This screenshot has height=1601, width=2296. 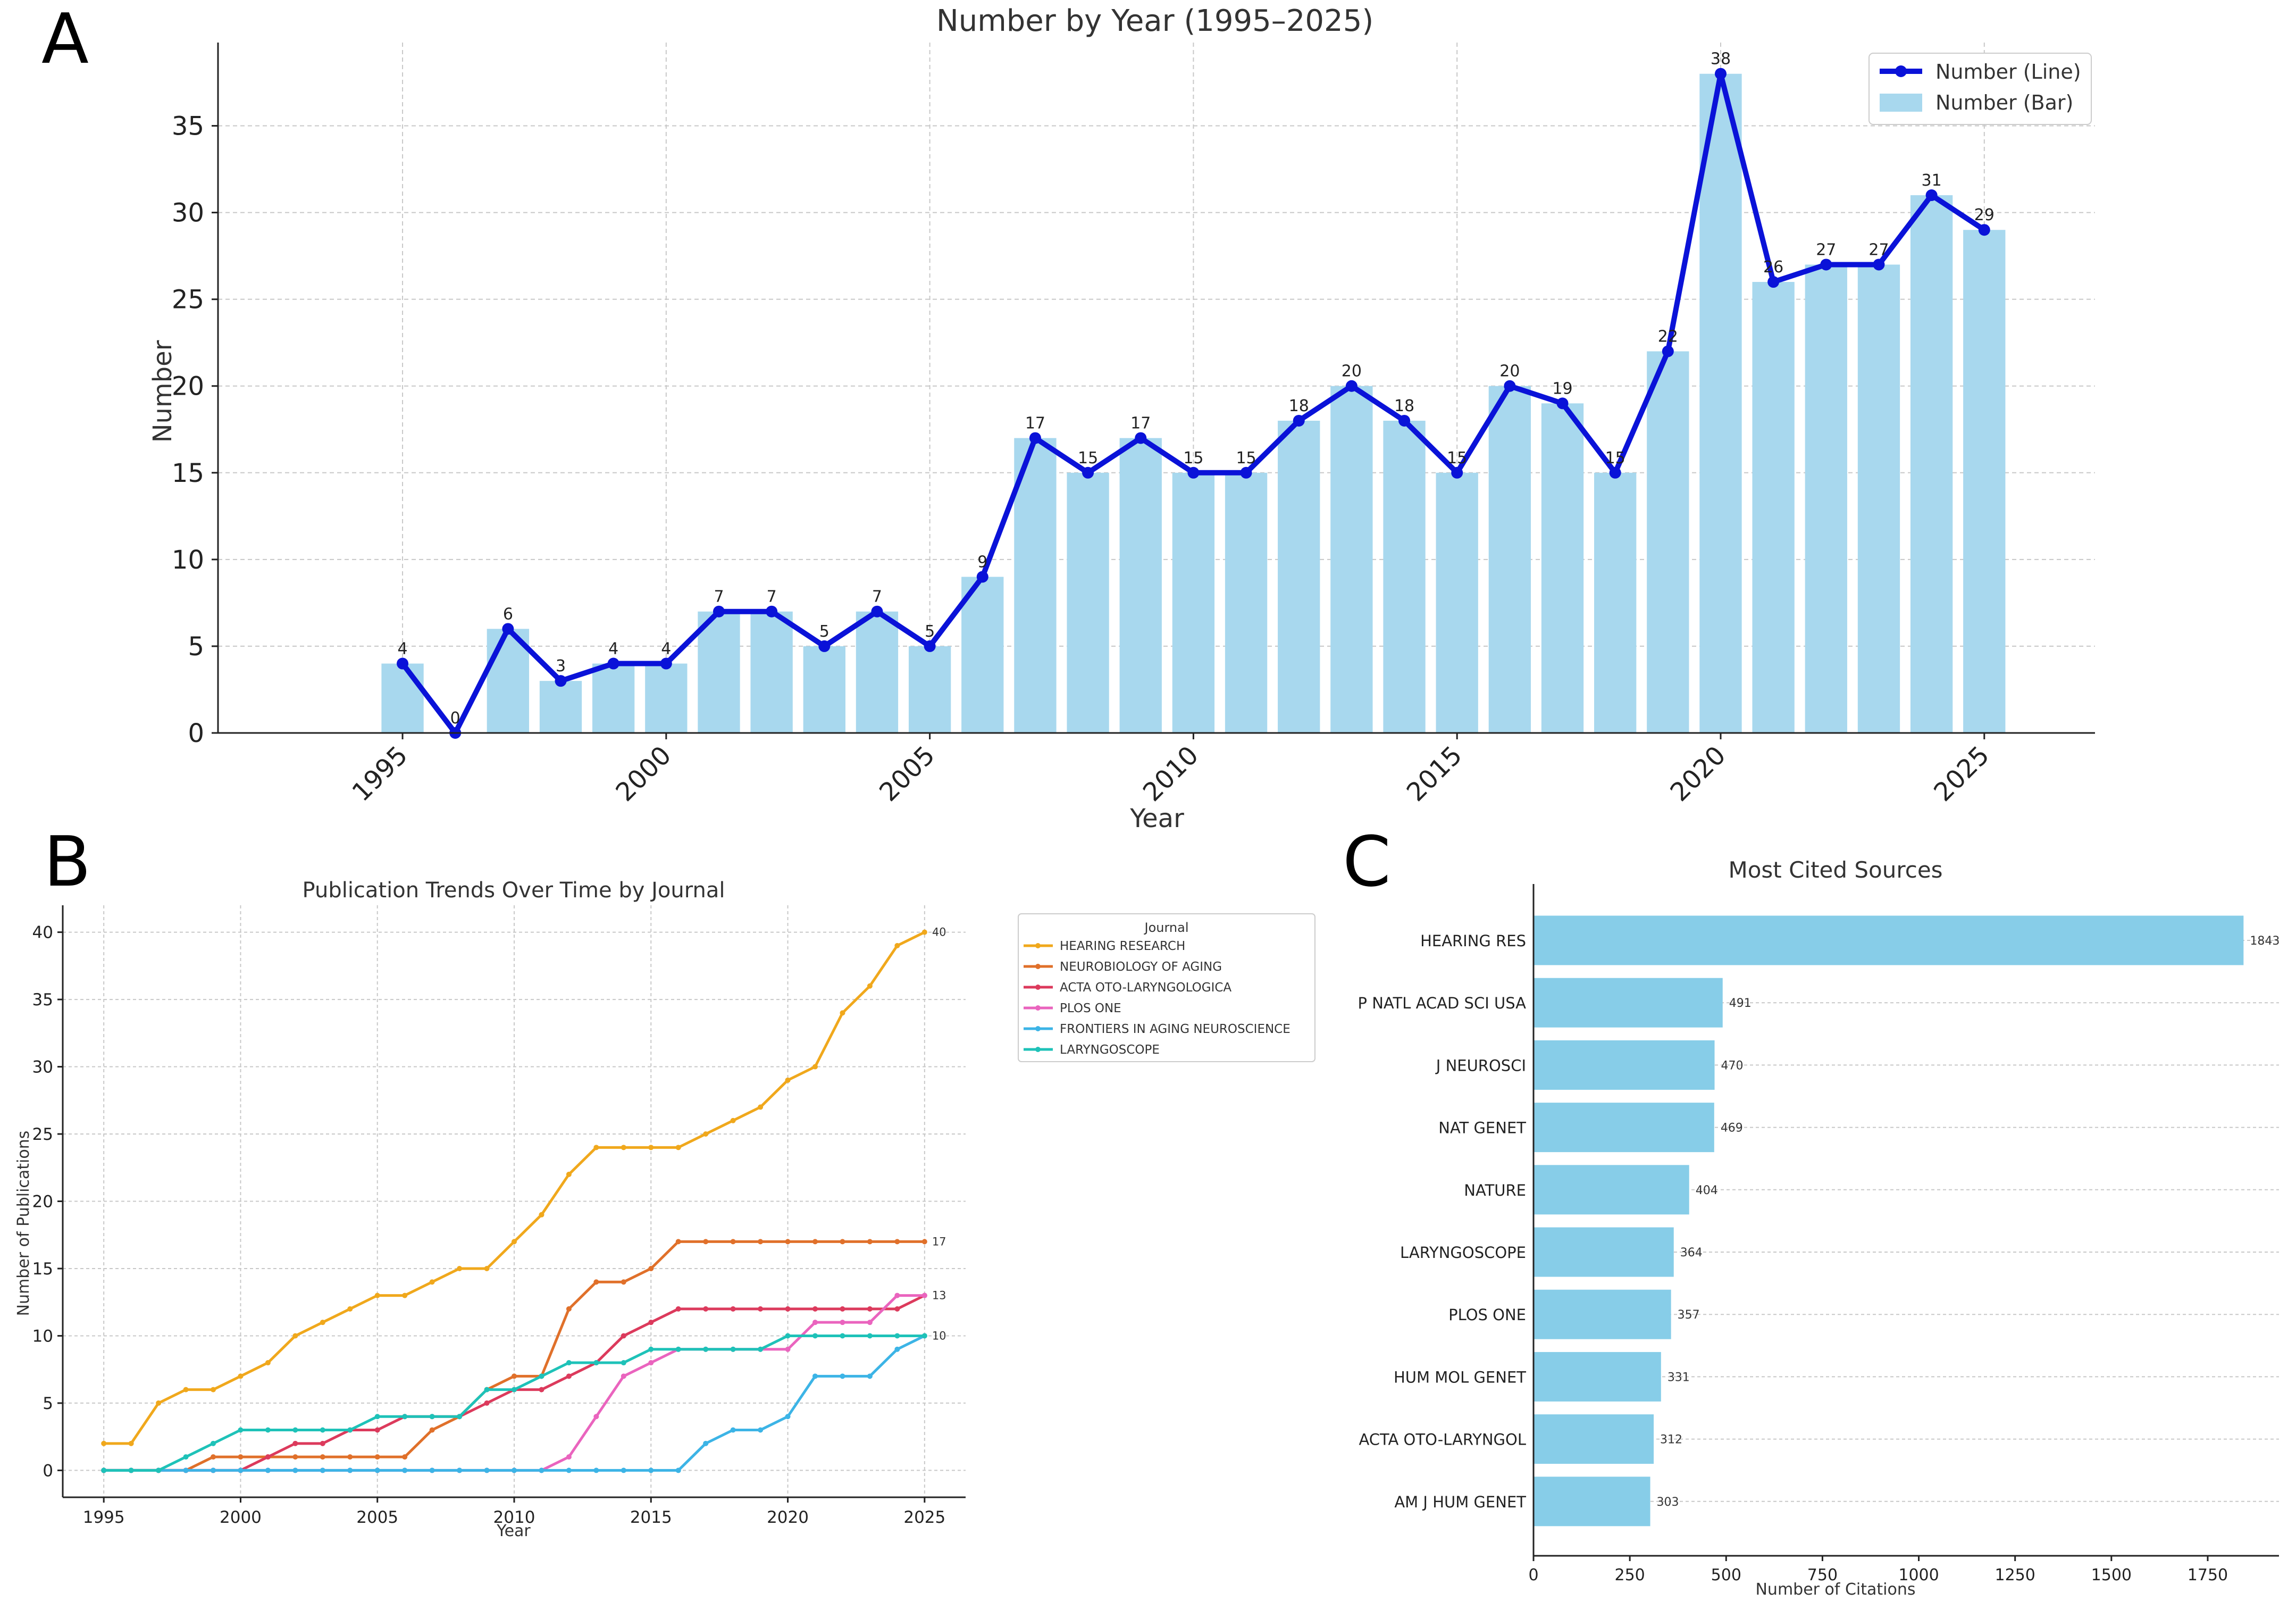 I want to click on chart-c-data-label: 312, so click(x=1671, y=1440).